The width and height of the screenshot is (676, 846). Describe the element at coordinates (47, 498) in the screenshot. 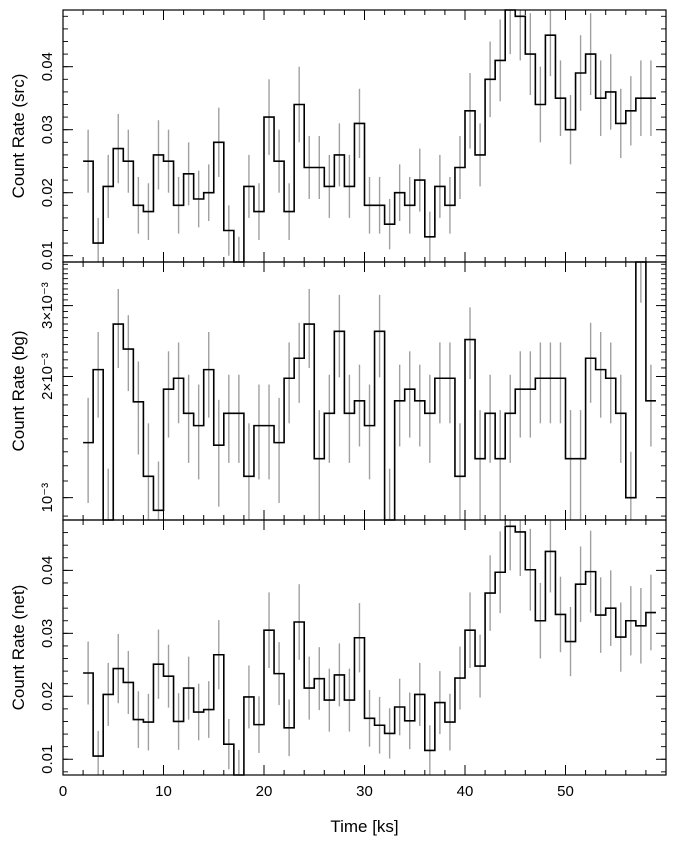

I see `bg-ytick-label: 10⁻³` at that location.